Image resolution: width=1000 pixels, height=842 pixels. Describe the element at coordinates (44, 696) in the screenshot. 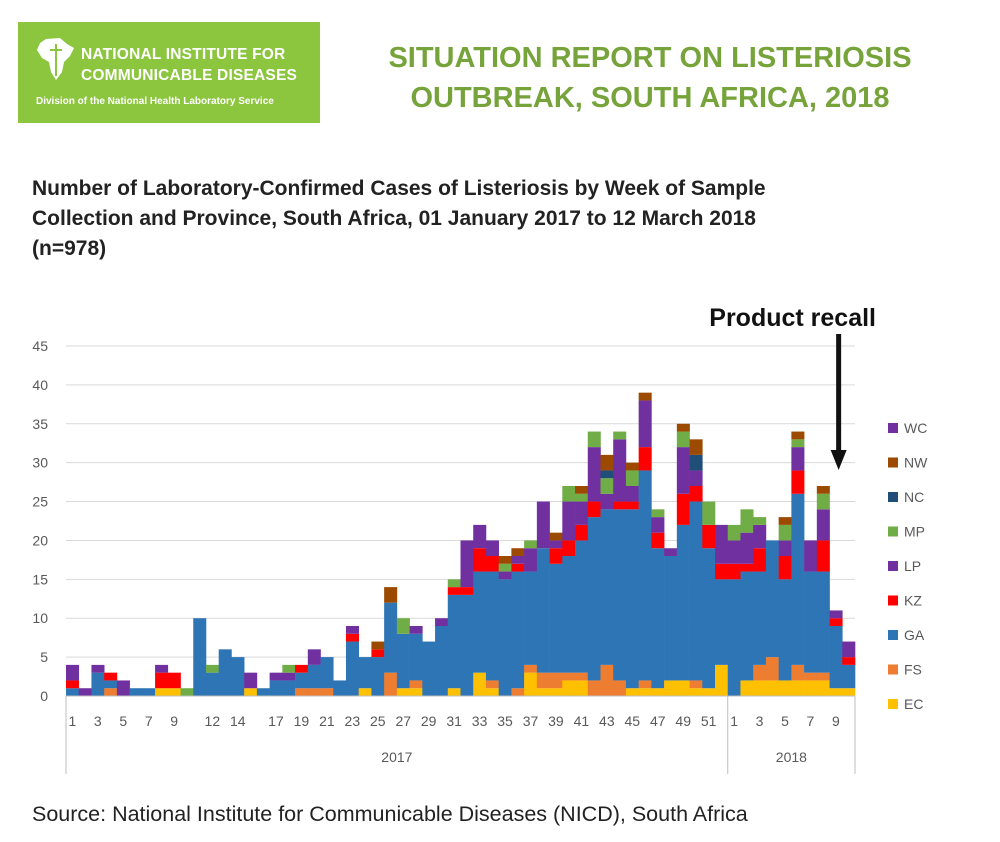

I see `y-tick-label: 0` at that location.